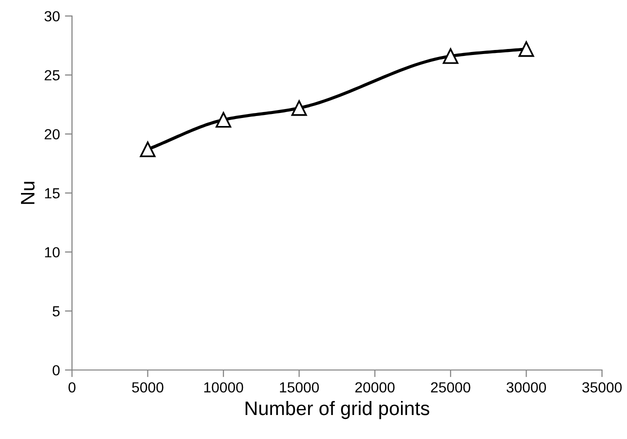  What do you see at coordinates (28, 193) in the screenshot?
I see `y-axis-title: Nu` at bounding box center [28, 193].